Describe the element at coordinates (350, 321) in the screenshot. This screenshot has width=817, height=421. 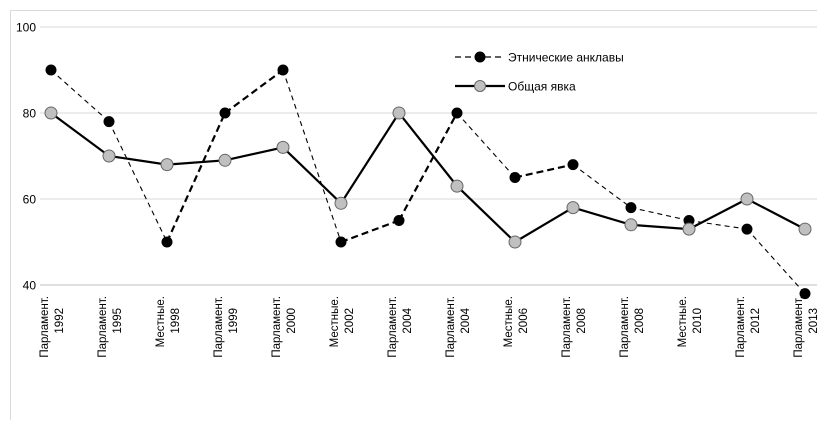
I see `x-category-label-line2: 2002` at that location.